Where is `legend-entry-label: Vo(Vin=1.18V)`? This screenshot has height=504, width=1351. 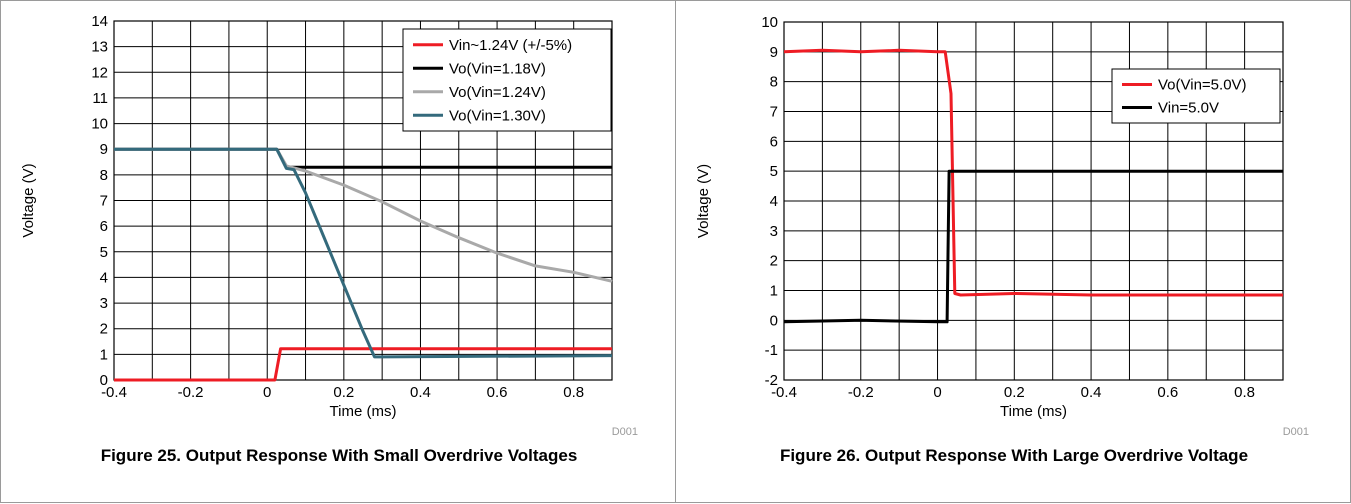 legend-entry-label: Vo(Vin=1.18V) is located at coordinates (497, 68).